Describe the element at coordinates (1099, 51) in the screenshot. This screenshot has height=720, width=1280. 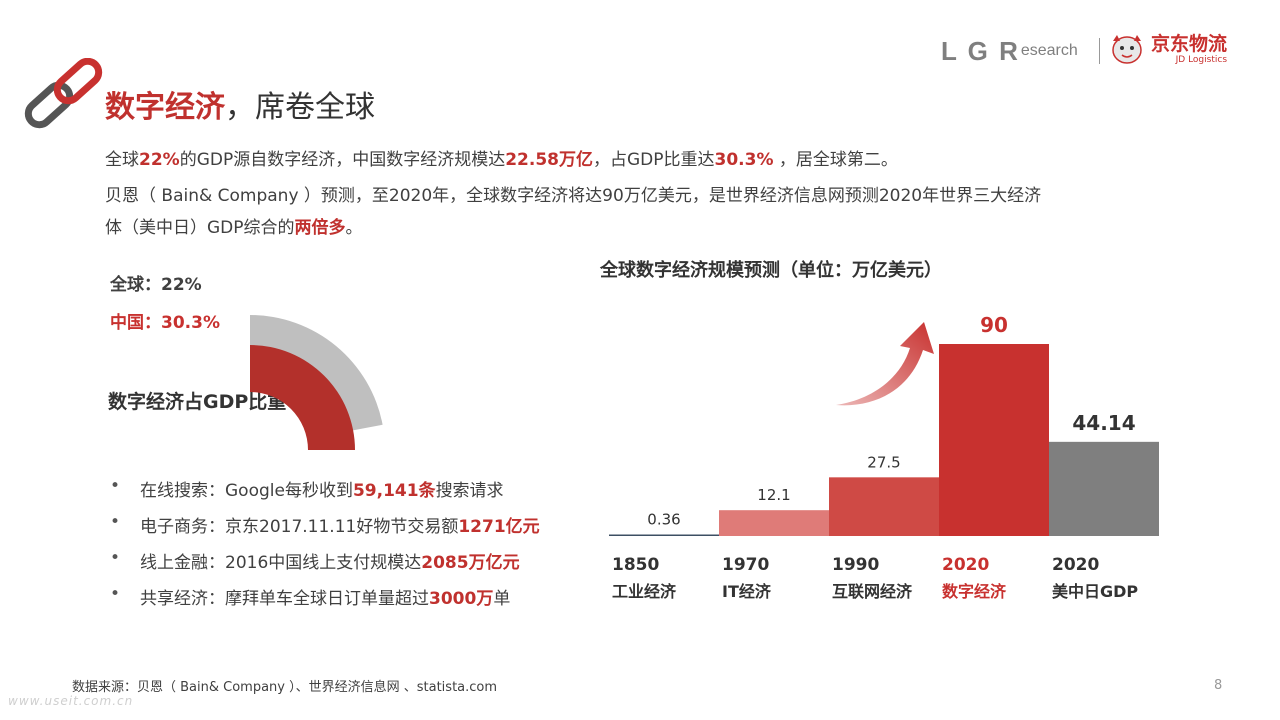
I see `logo-divider` at that location.